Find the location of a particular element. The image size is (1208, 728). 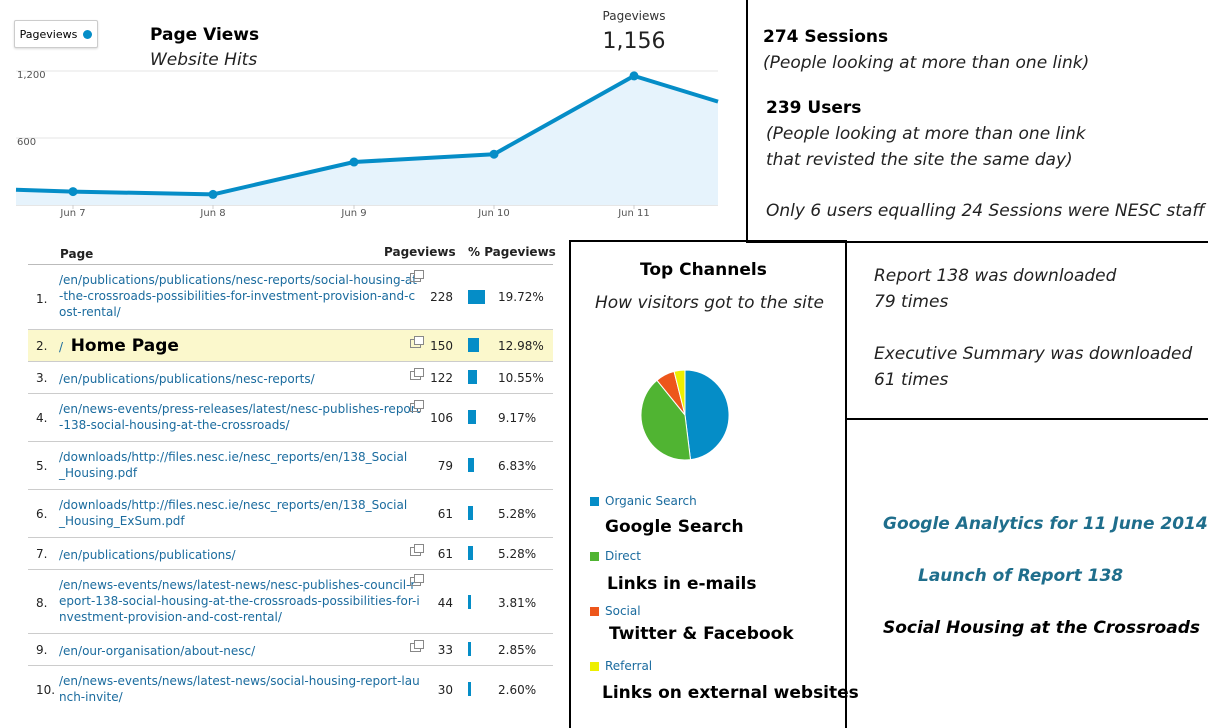

y-tick-label: 600 is located at coordinates (26, 142).